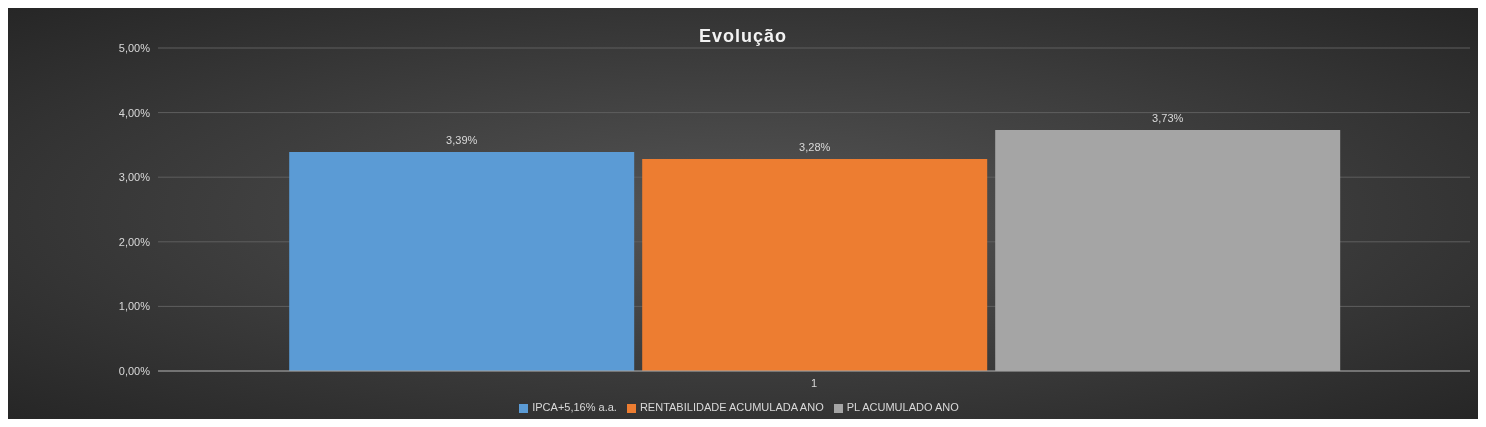 This screenshot has height=427, width=1486. Describe the element at coordinates (134, 306) in the screenshot. I see `y-tick-label: 1,00%` at that location.